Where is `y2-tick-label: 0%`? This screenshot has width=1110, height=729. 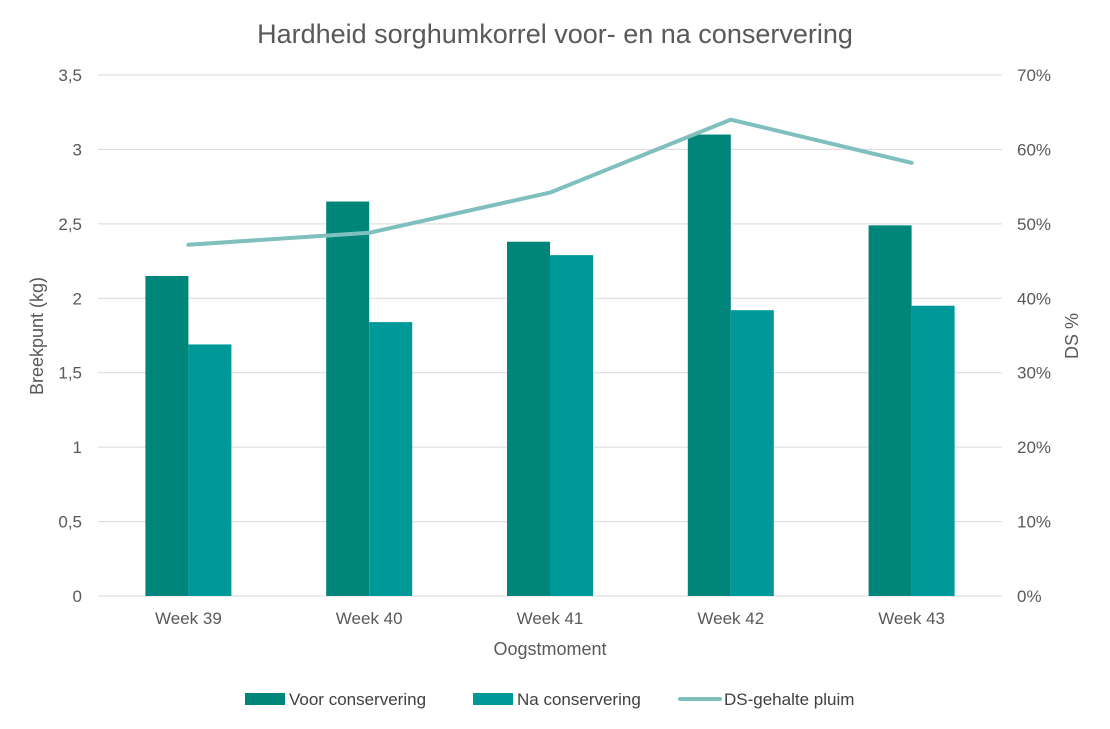 y2-tick-label: 0% is located at coordinates (1029, 596).